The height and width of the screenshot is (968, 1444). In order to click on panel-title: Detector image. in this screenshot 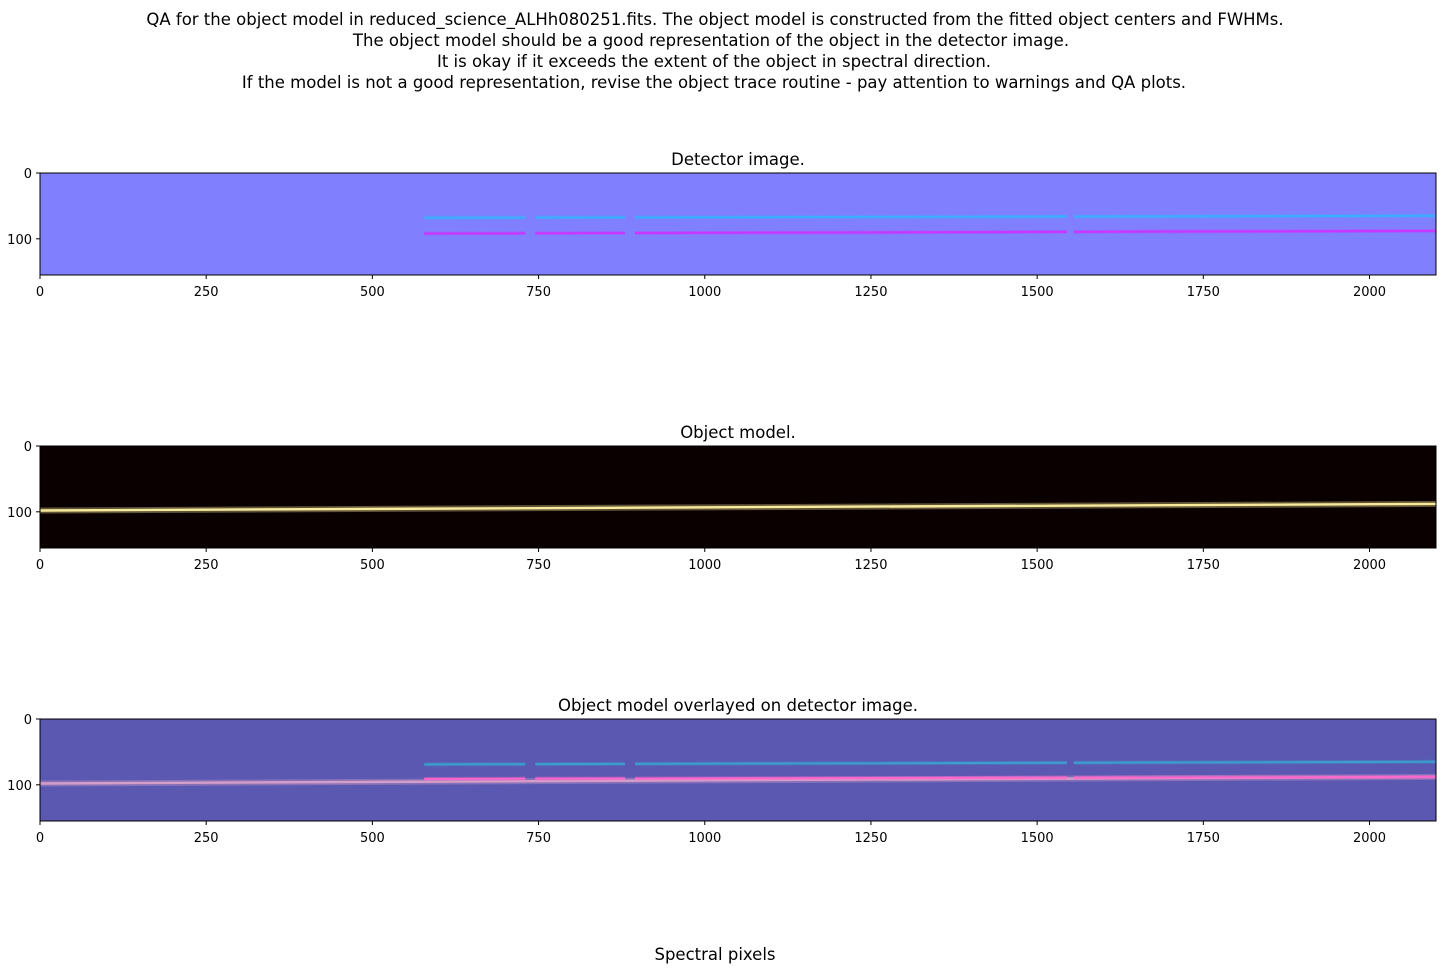, I will do `click(738, 159)`.